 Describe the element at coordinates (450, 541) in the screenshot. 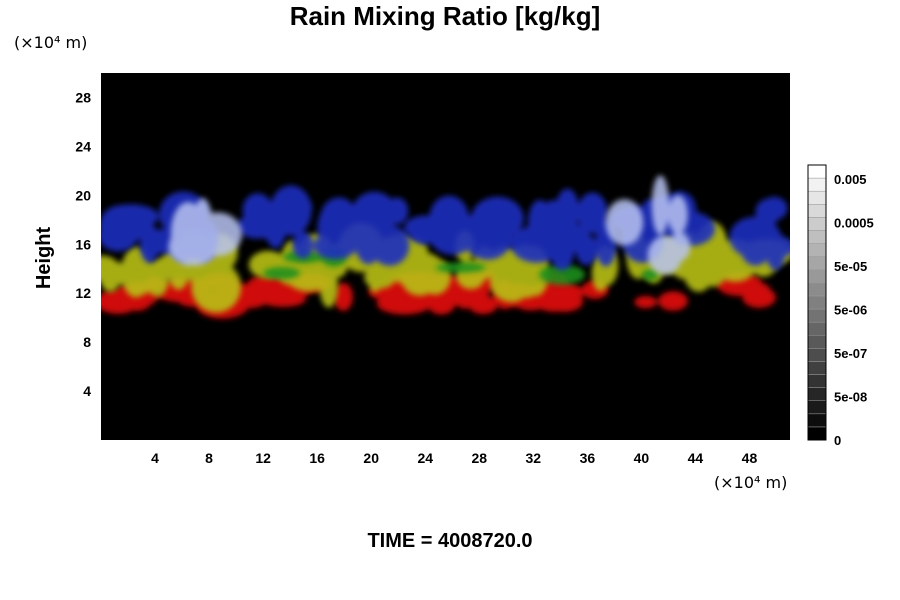

I see `time-label: TIME = 4008720.0` at that location.